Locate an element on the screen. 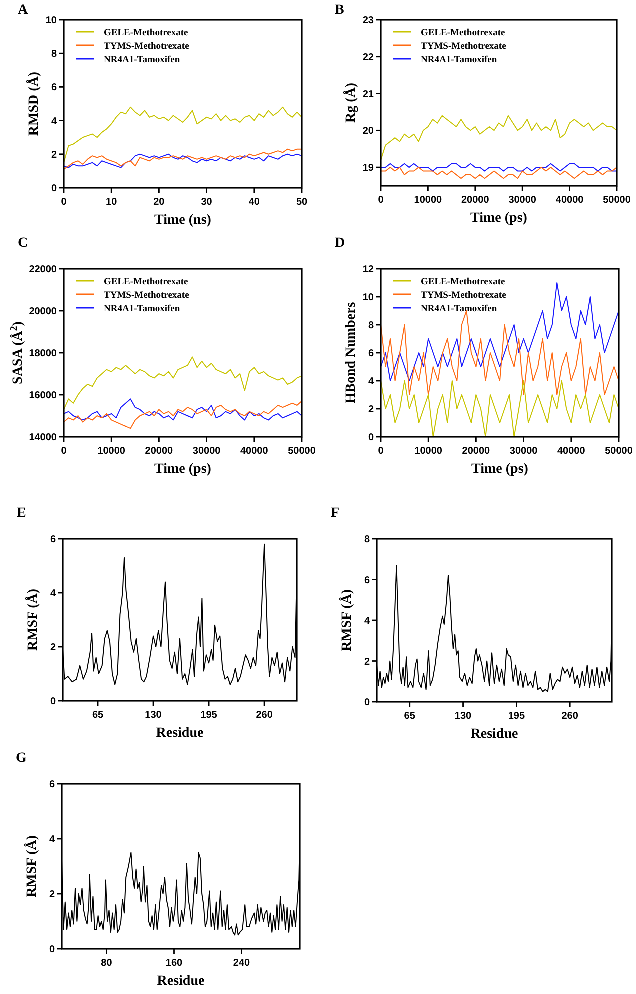  x-tick-label: 160 is located at coordinates (175, 963).